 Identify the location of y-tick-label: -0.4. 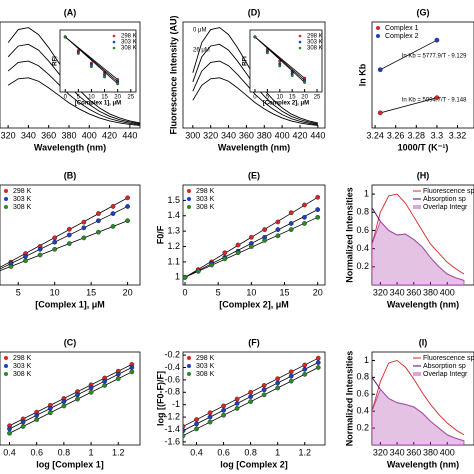
(172, 367).